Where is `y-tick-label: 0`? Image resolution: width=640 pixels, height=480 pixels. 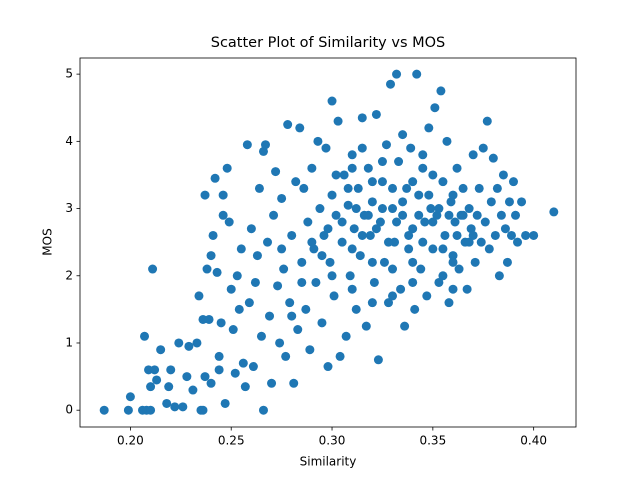
y-tick-label: 0 is located at coordinates (69, 410).